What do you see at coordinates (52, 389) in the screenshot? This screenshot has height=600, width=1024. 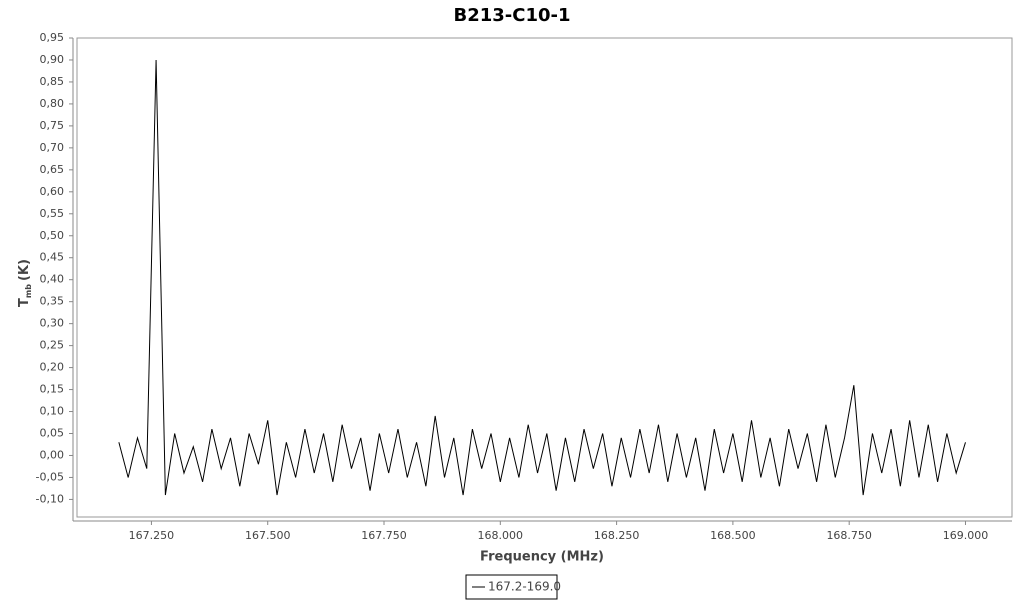 I see `y-tick-label: 0,15` at bounding box center [52, 389].